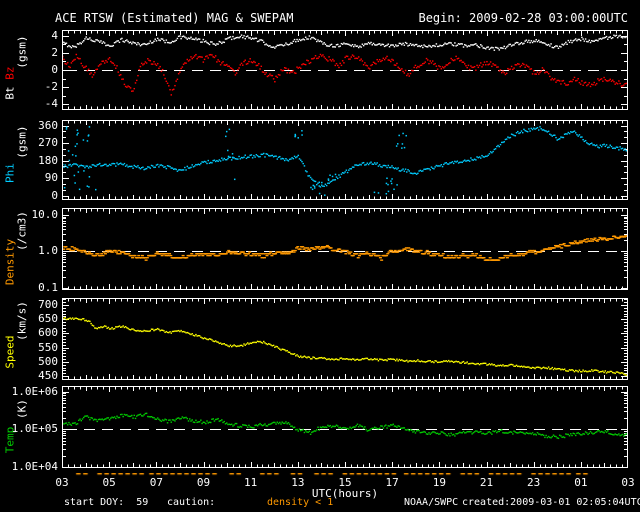 This screenshot has width=640, height=512. What do you see at coordinates (109, 482) in the screenshot?
I see `x-tick-label: 05` at bounding box center [109, 482].